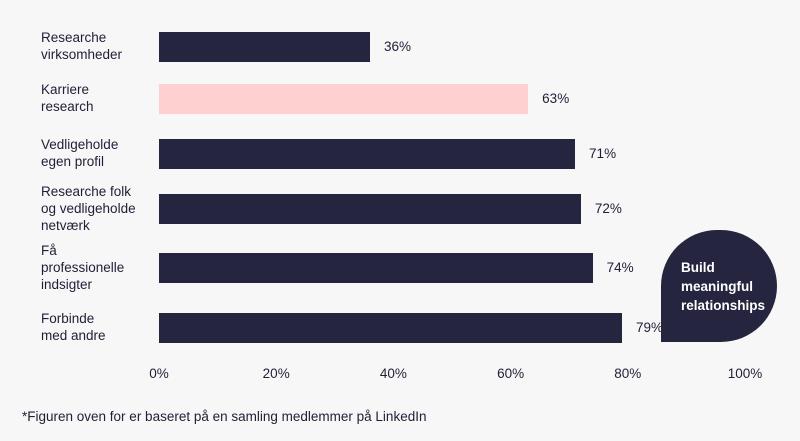 The width and height of the screenshot is (800, 441). I want to click on callout-text: Build meaningful relationships, so click(723, 286).